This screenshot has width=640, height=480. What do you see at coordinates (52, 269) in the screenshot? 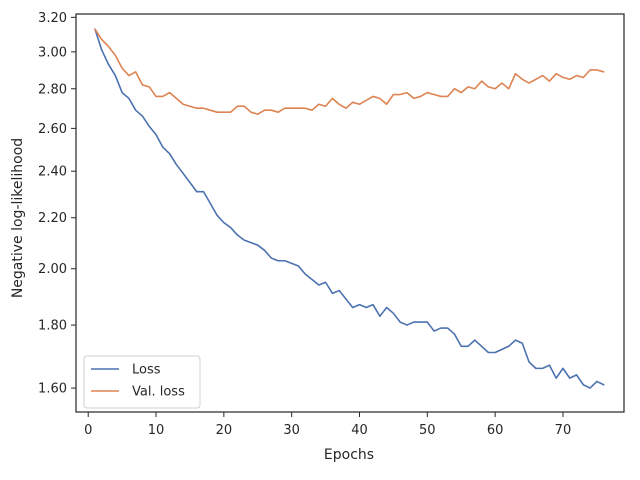
I see `y-tick-label: 2.00` at bounding box center [52, 269].